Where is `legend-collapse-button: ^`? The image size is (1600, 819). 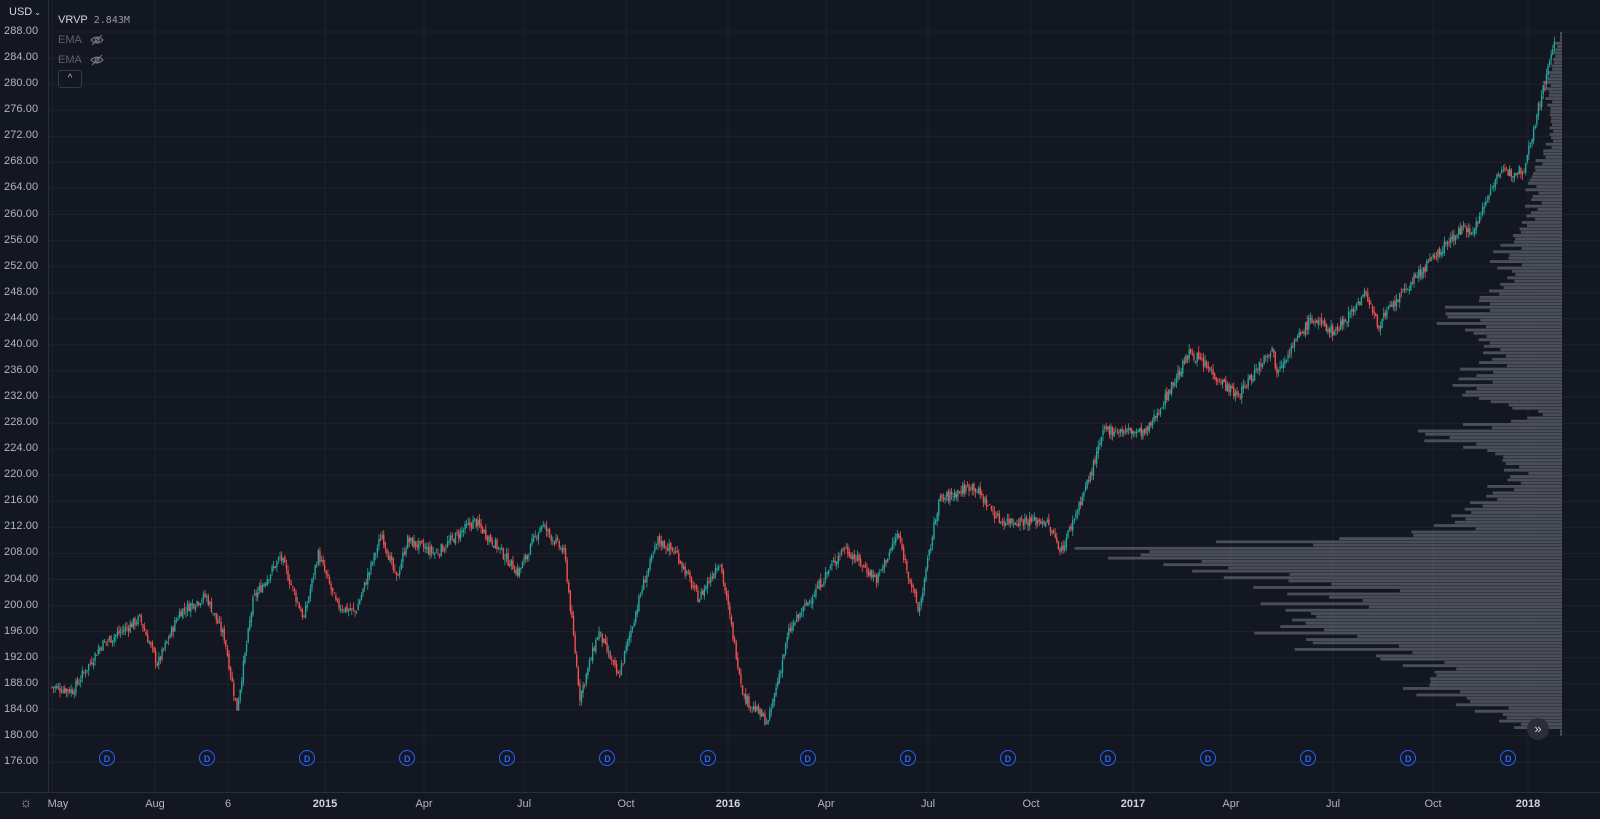 legend-collapse-button: ^ is located at coordinates (70, 79).